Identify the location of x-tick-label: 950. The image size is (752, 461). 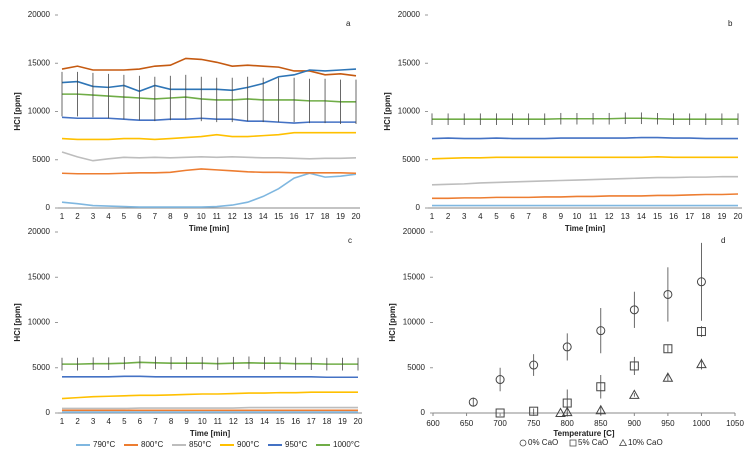
(668, 423).